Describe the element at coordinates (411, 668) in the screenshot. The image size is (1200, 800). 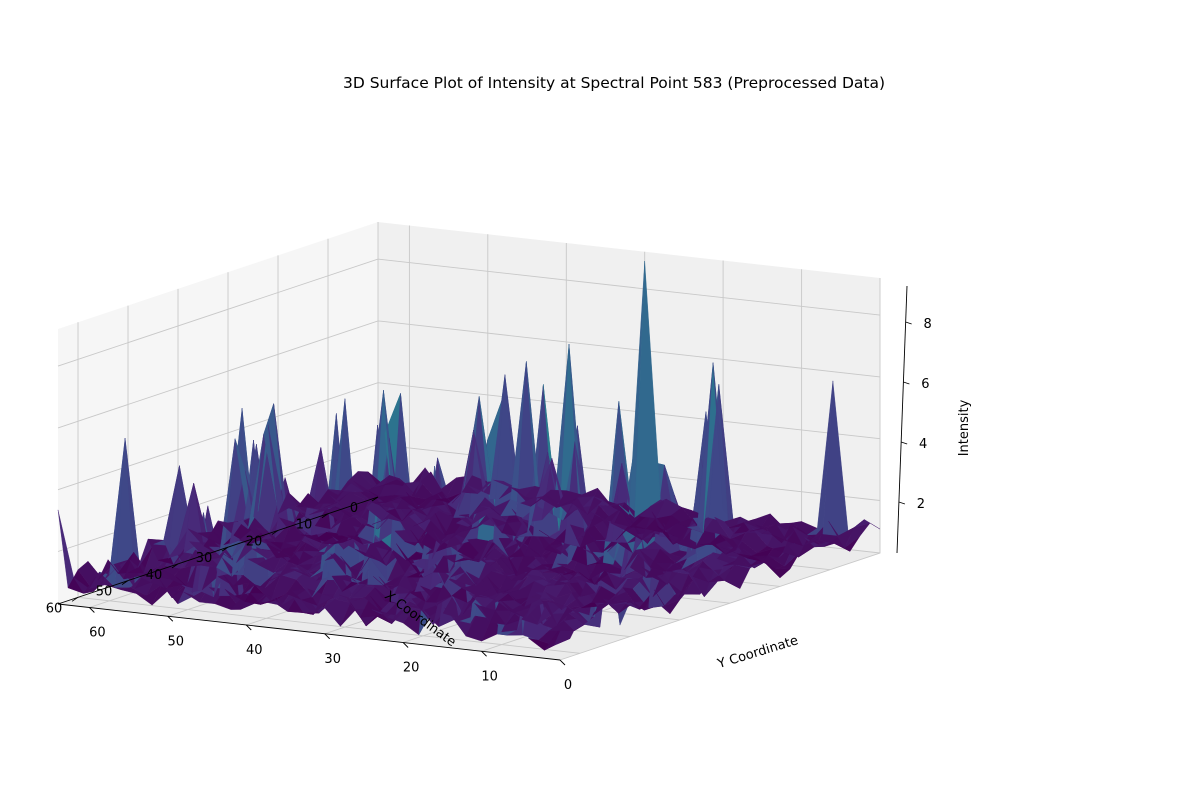
I see `y-tick-label: 20` at that location.